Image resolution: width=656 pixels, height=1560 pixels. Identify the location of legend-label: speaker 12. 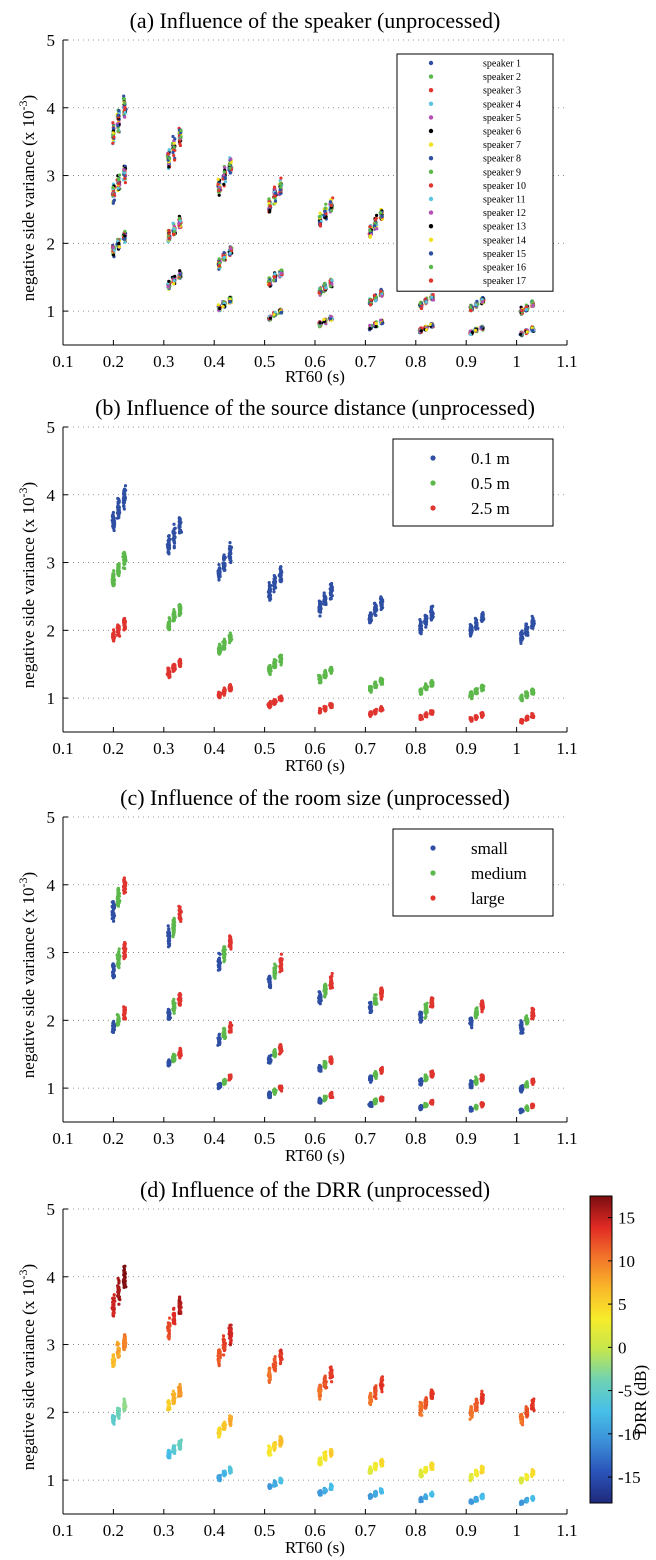
(504, 213).